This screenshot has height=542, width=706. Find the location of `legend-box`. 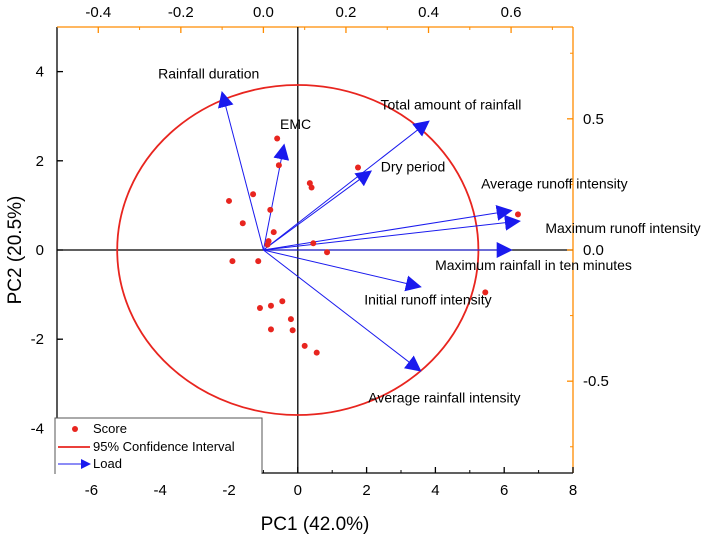

legend-box is located at coordinates (158, 445).